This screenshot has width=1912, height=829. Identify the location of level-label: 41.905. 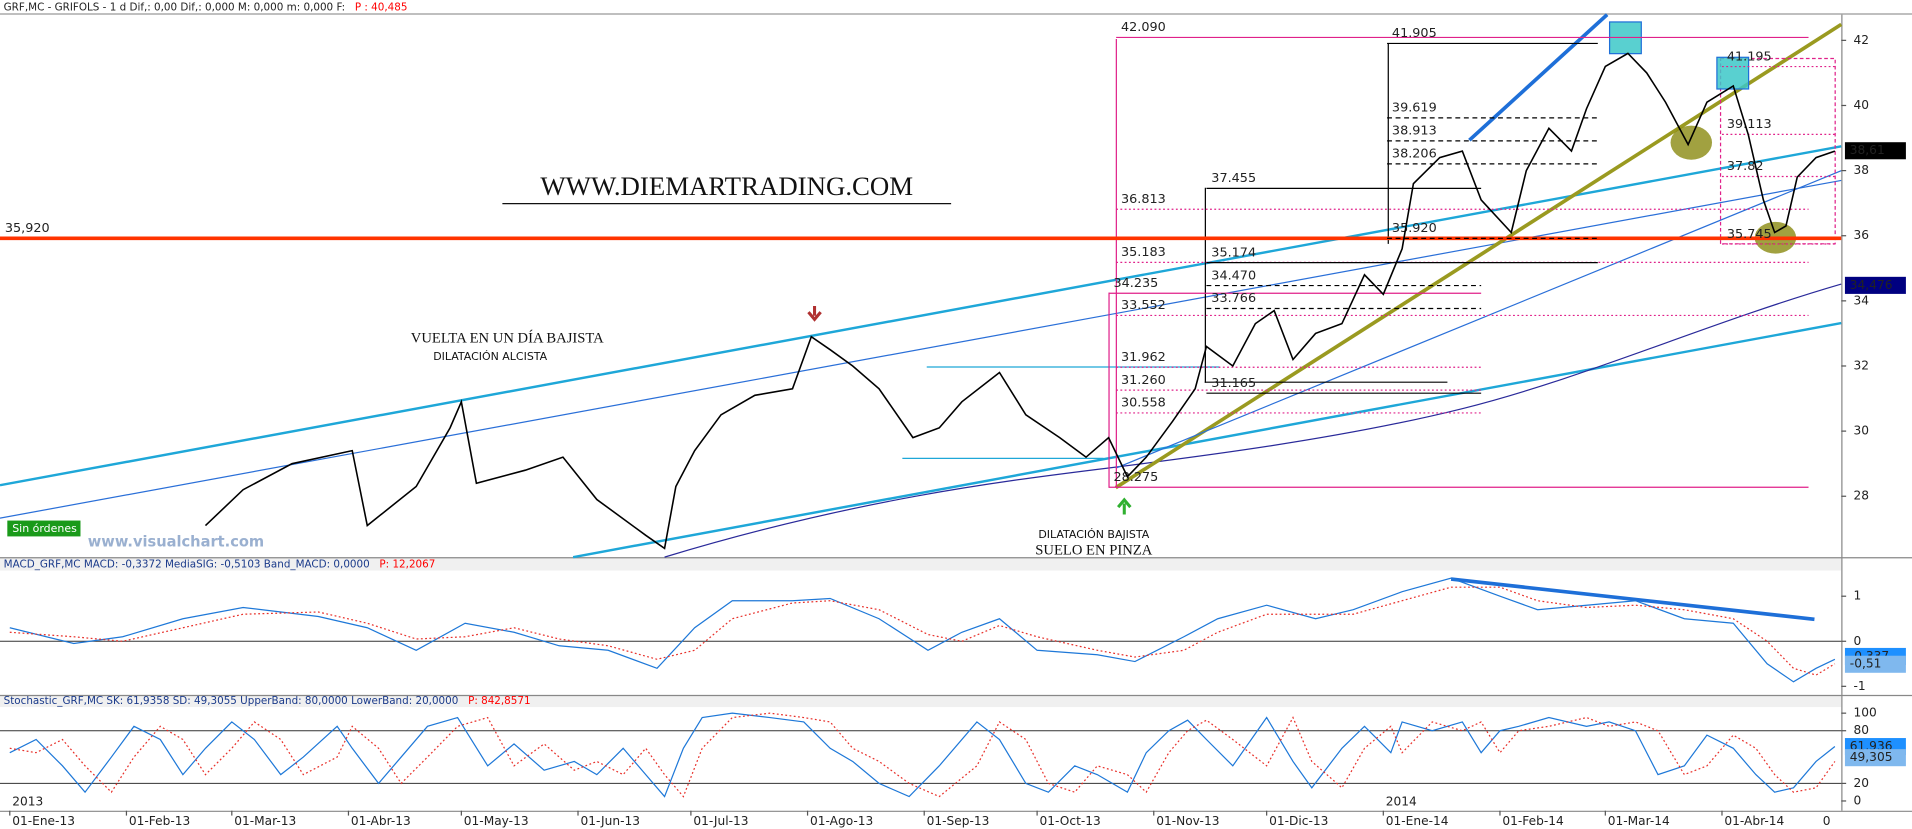
(1414, 33).